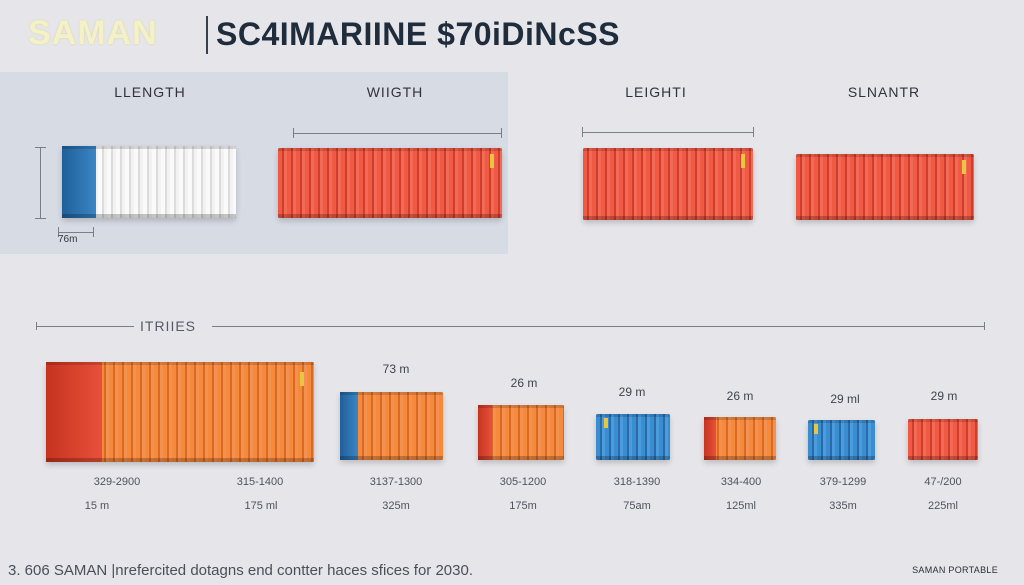 The image size is (1024, 585). What do you see at coordinates (741, 482) in the screenshot?
I see `spec-value-6: 334-400` at bounding box center [741, 482].